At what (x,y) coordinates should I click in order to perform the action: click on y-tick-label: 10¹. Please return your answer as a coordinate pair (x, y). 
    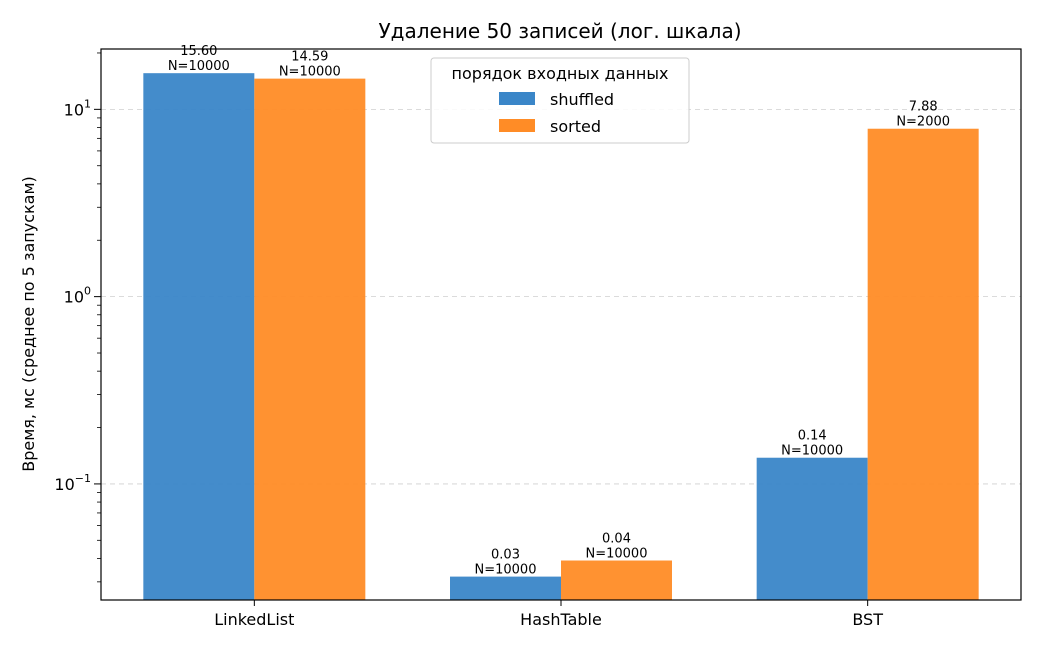
    Looking at the image, I should click on (77, 108).